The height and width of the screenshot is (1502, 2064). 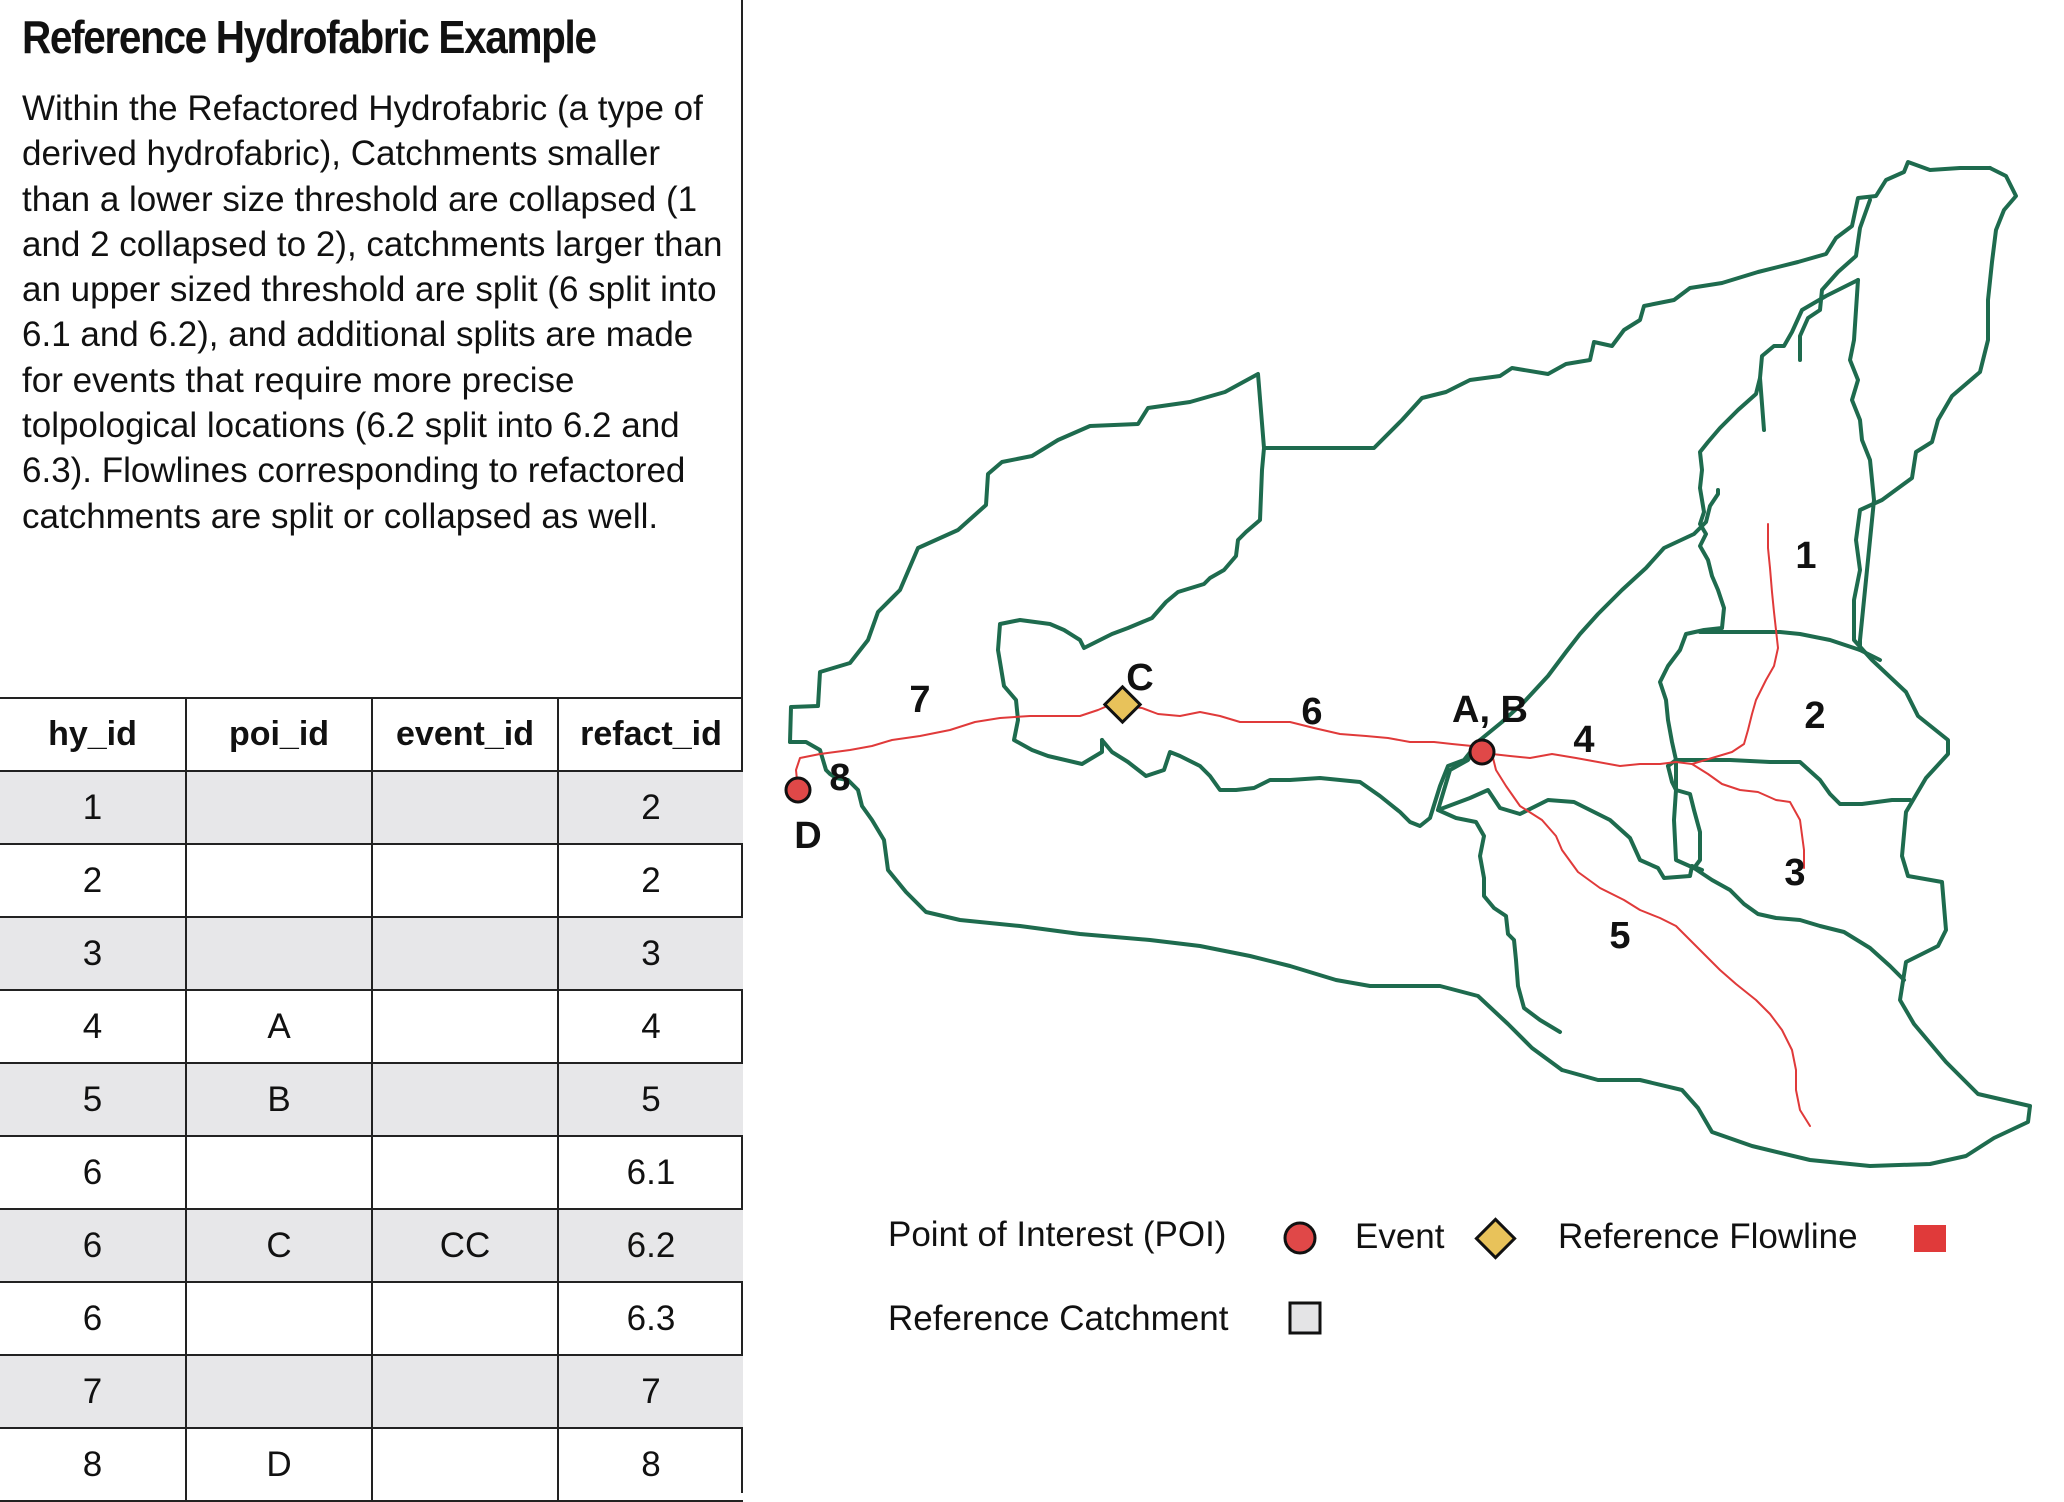 I want to click on event-label-c: C, so click(x=1139, y=678).